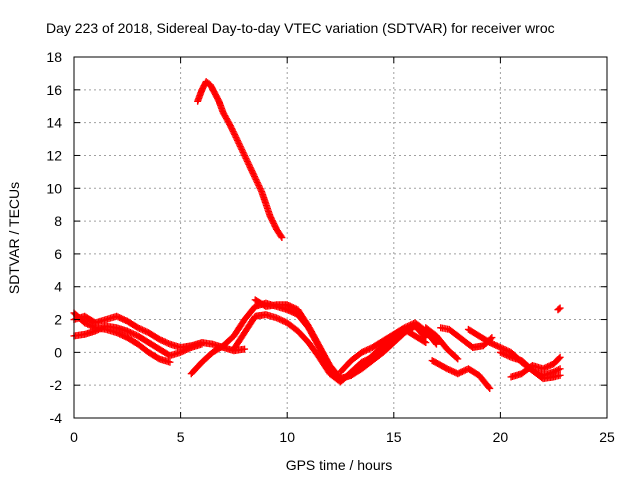  What do you see at coordinates (181, 437) in the screenshot?
I see `x-tick-label: 5` at bounding box center [181, 437].